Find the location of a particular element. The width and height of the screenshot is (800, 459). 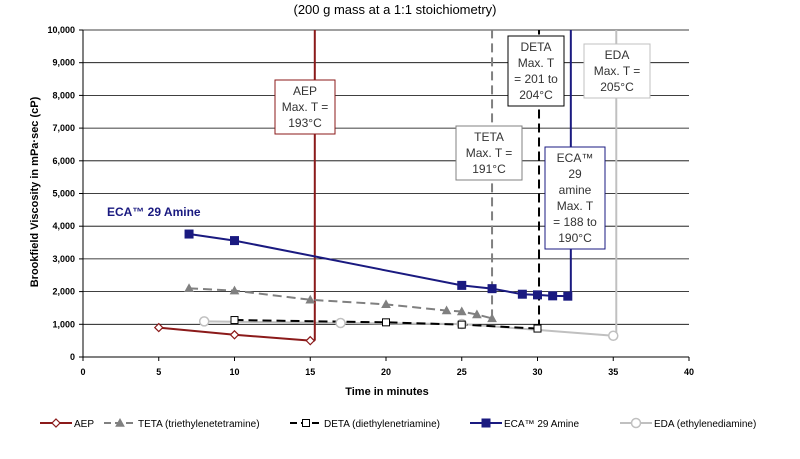

series-line-eca is located at coordinates (379, 265).